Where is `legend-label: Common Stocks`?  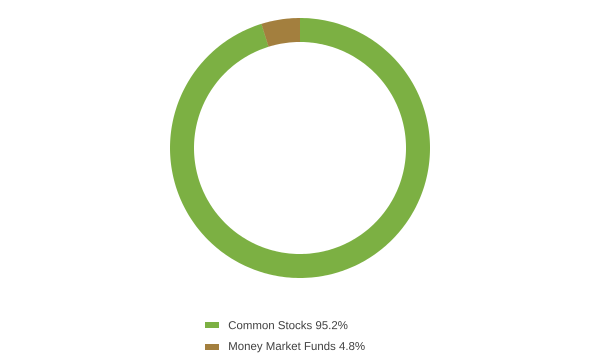 legend-label: Common Stocks is located at coordinates (270, 325).